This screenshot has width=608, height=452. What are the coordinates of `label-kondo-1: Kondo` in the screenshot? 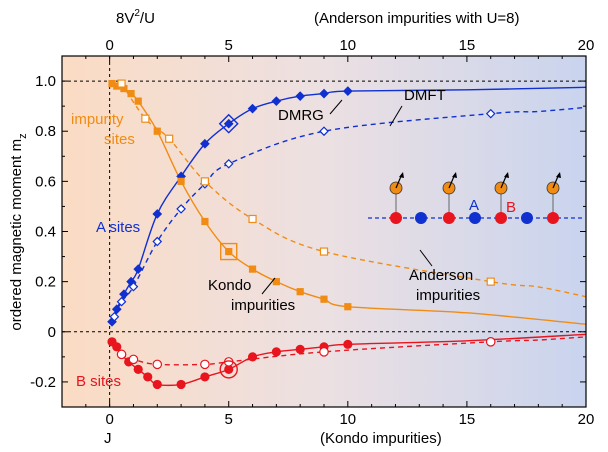 It's located at (229, 285).